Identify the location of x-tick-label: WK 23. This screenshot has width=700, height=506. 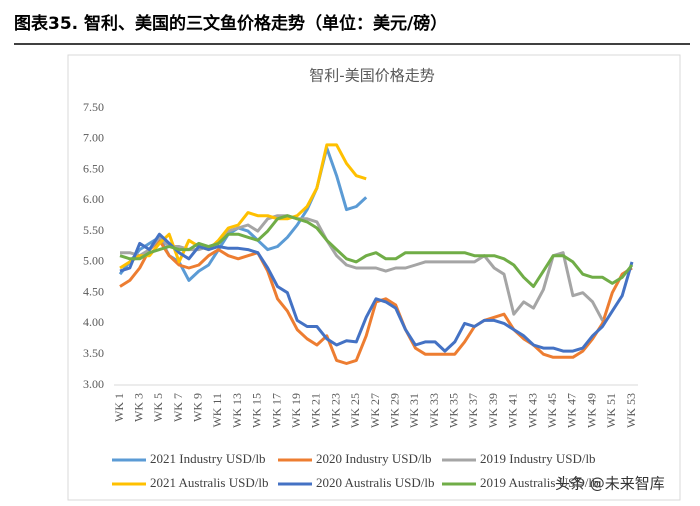
(335, 410).